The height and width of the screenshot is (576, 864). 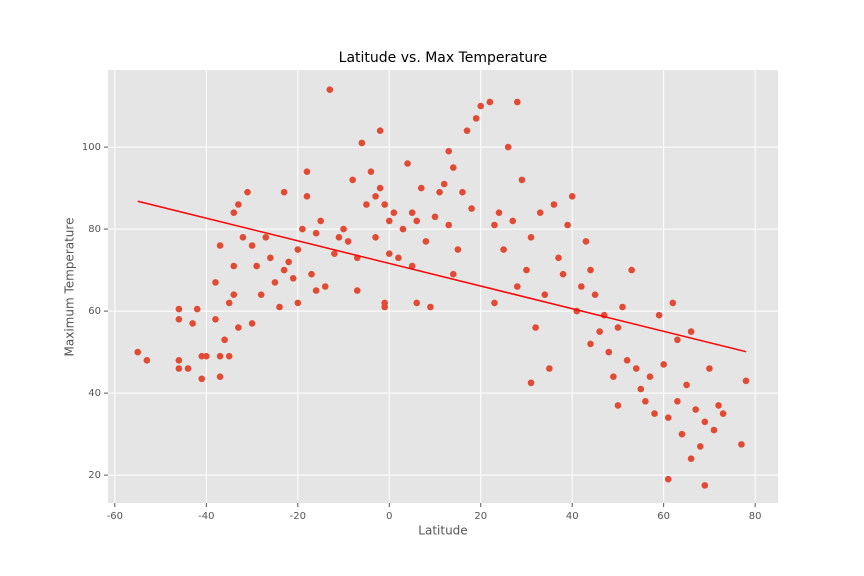 I want to click on x-tick-label: 0, so click(x=389, y=516).